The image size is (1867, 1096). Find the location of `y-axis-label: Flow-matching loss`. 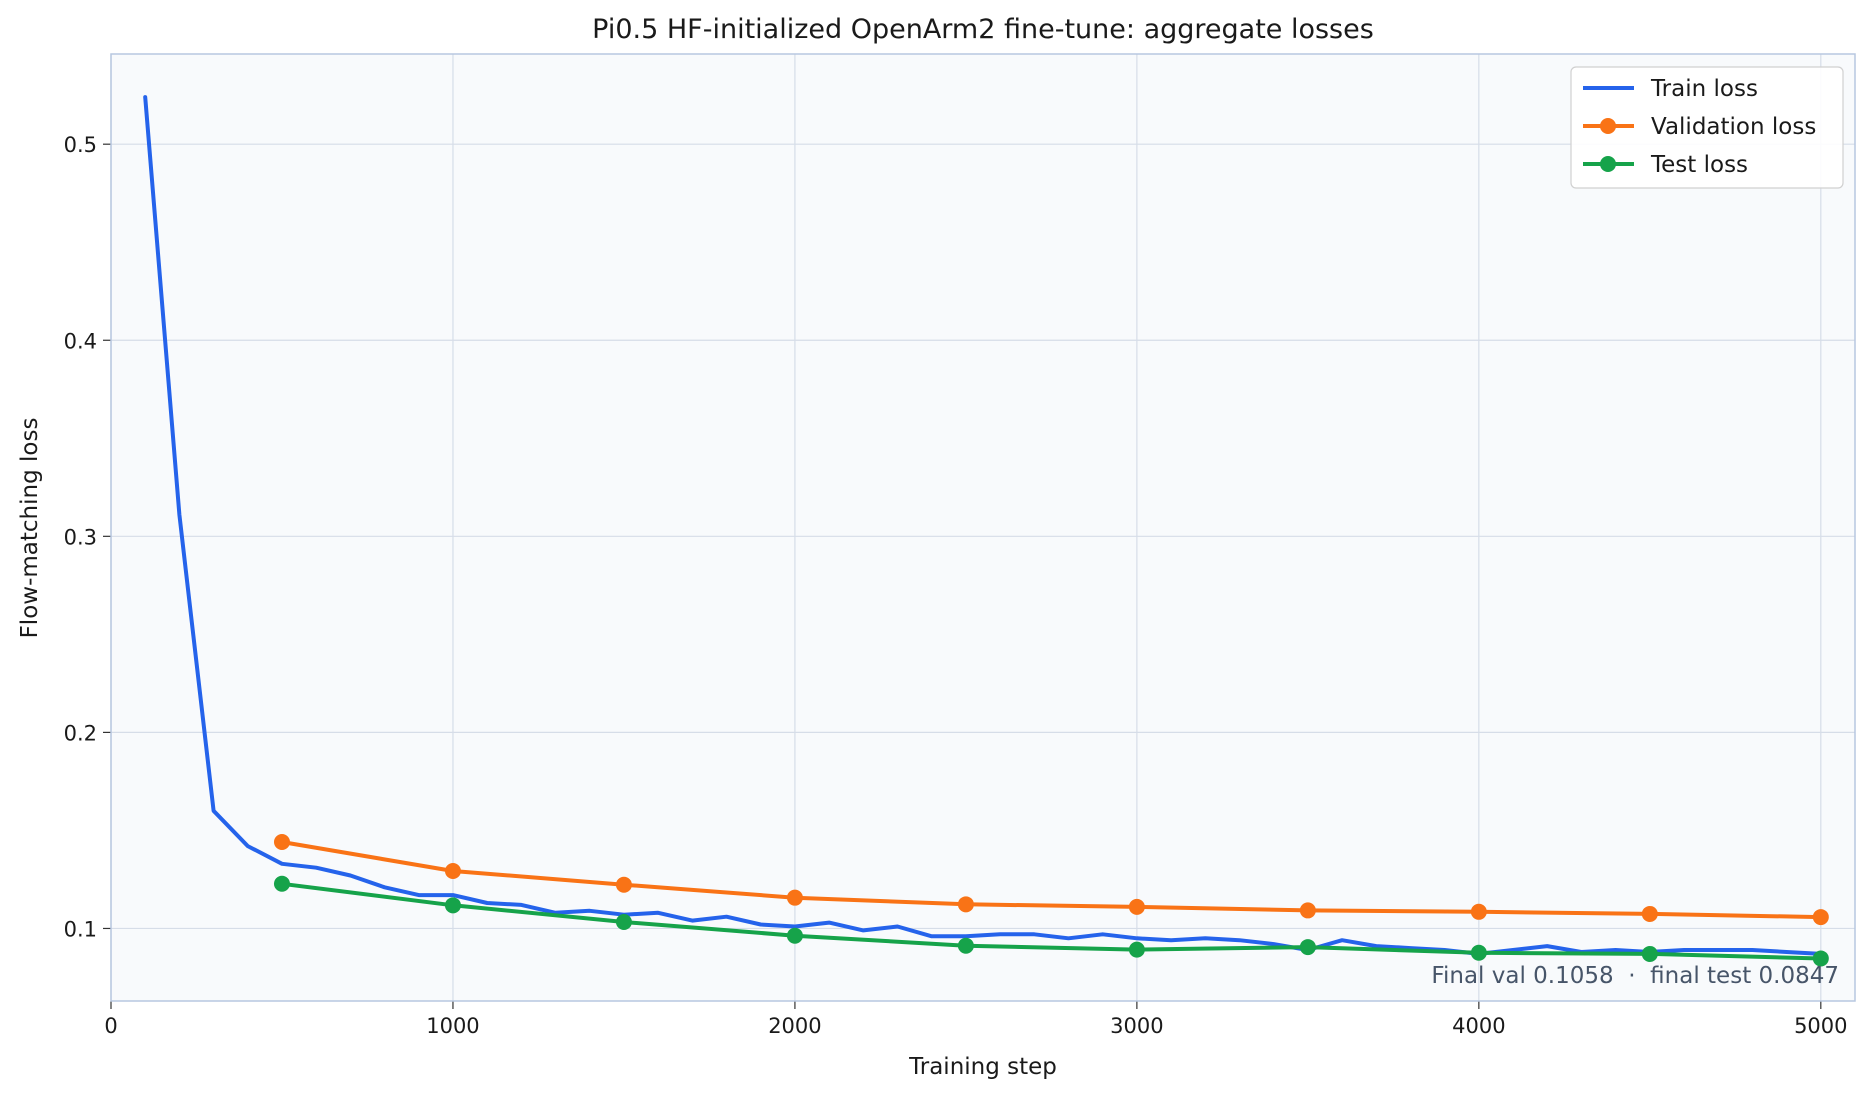

y-axis-label: Flow-matching loss is located at coordinates (30, 528).